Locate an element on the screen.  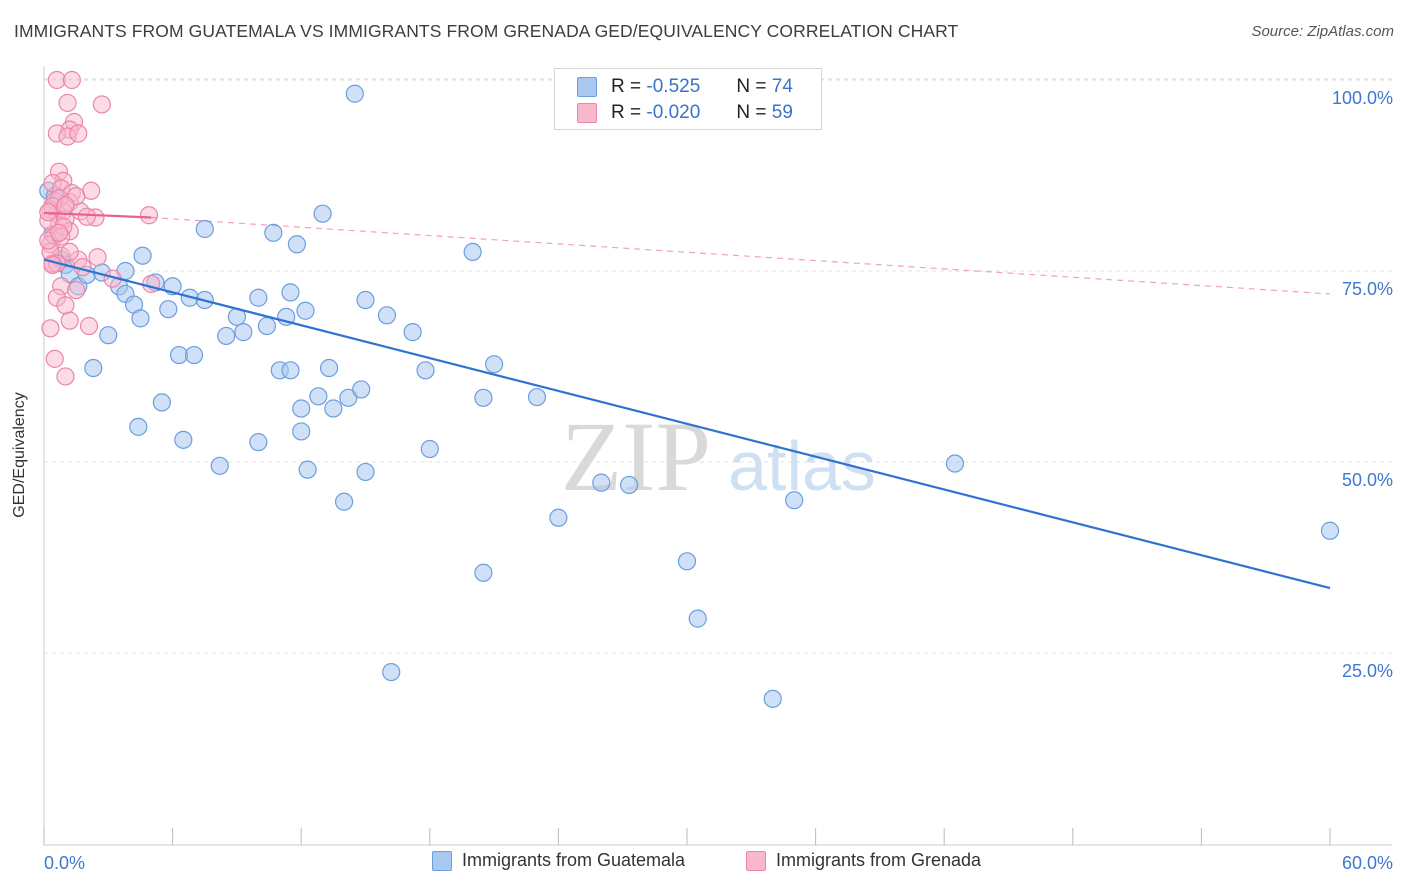
stats-legend: R = -0.525 N = 74 R = -0.020 N = 59 is located at coordinates (688, 99).